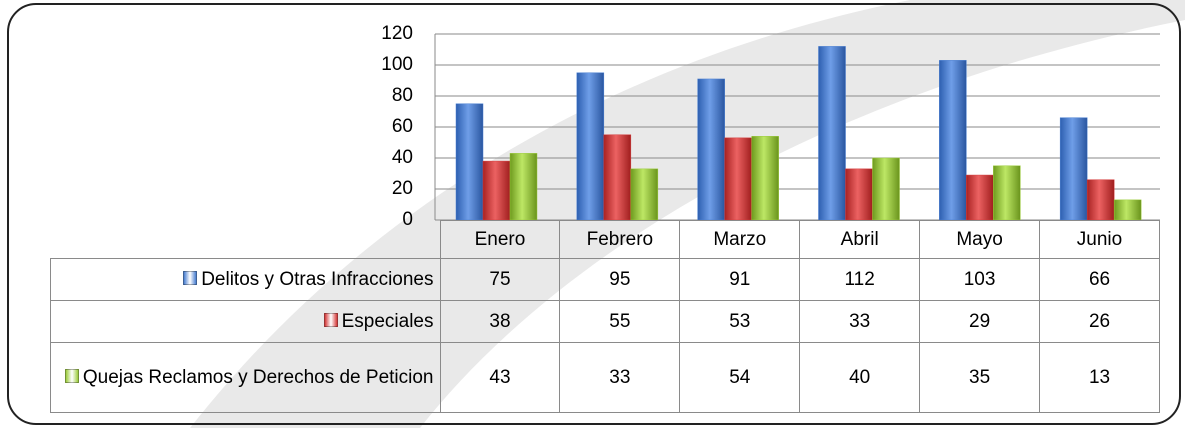  What do you see at coordinates (980, 239) in the screenshot?
I see `x-tick-label: Mayo` at bounding box center [980, 239].